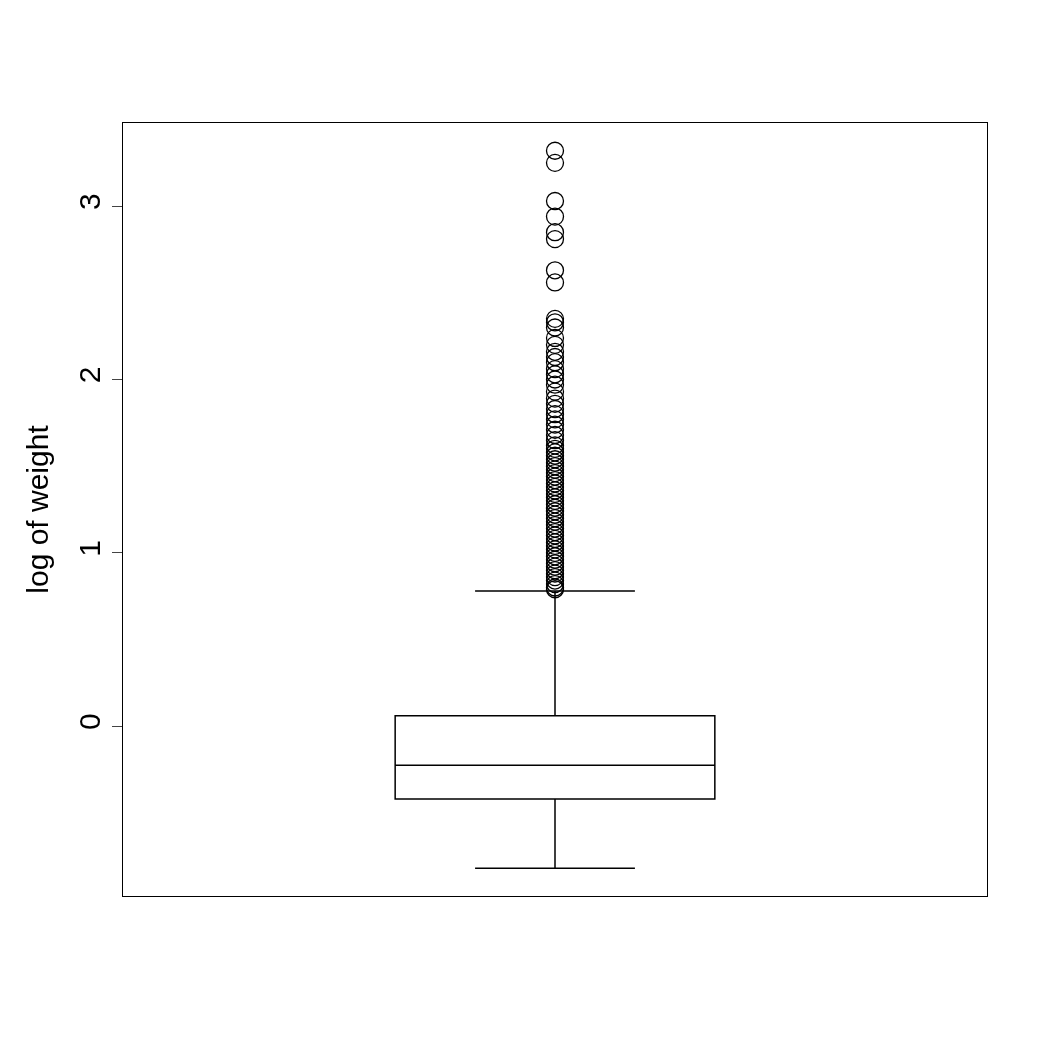 This screenshot has width=1050, height=1050. Describe the element at coordinates (89, 548) in the screenshot. I see `y-tick-label: 1` at that location.